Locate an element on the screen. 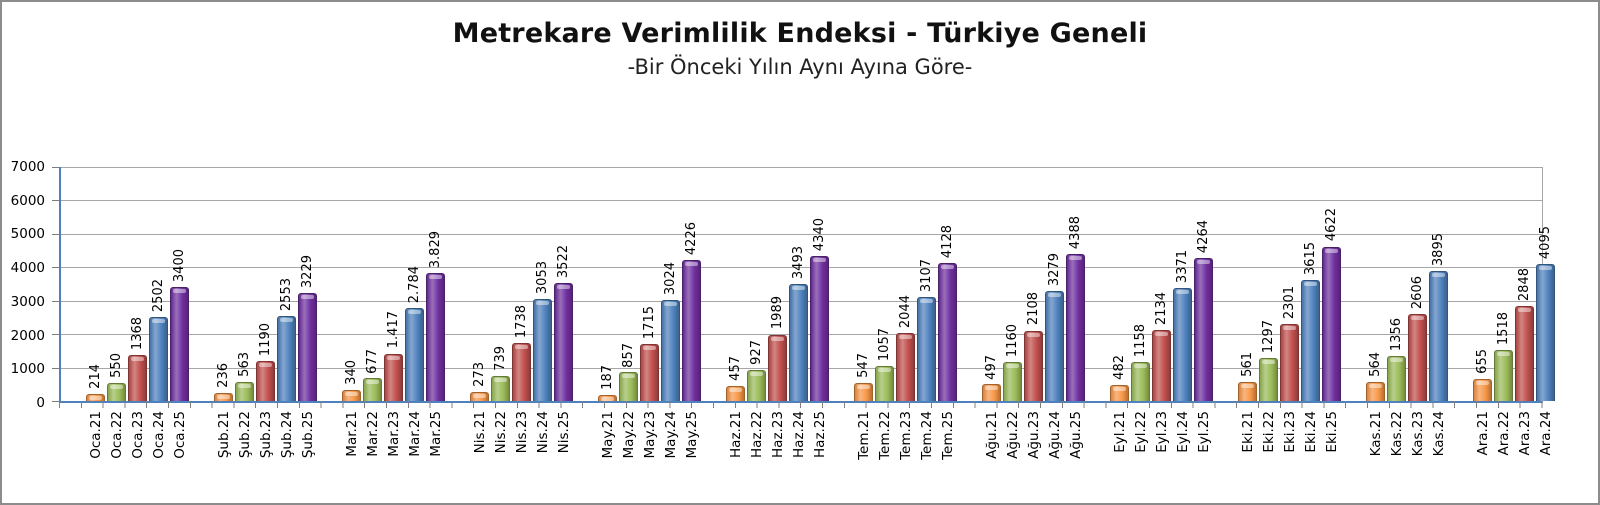 This screenshot has height=505, width=1600. x-axis-label: Ağu.21 is located at coordinates (991, 435).